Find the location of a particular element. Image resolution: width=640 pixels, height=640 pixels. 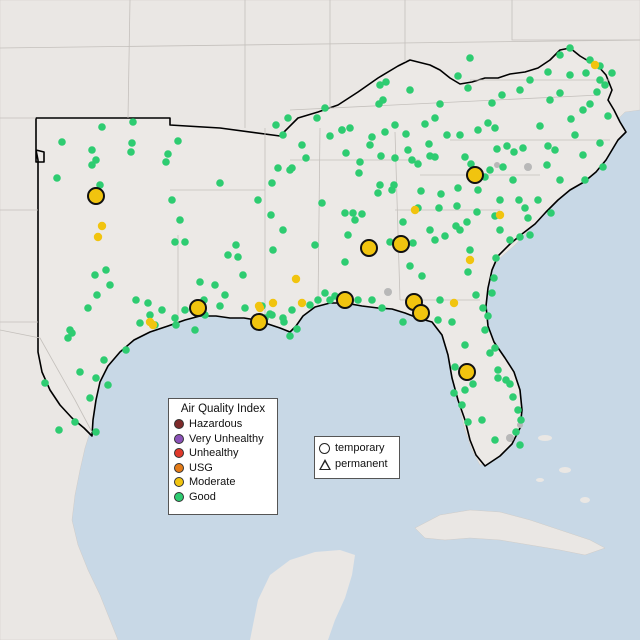

bahamas is located at coordinates (563, 469).